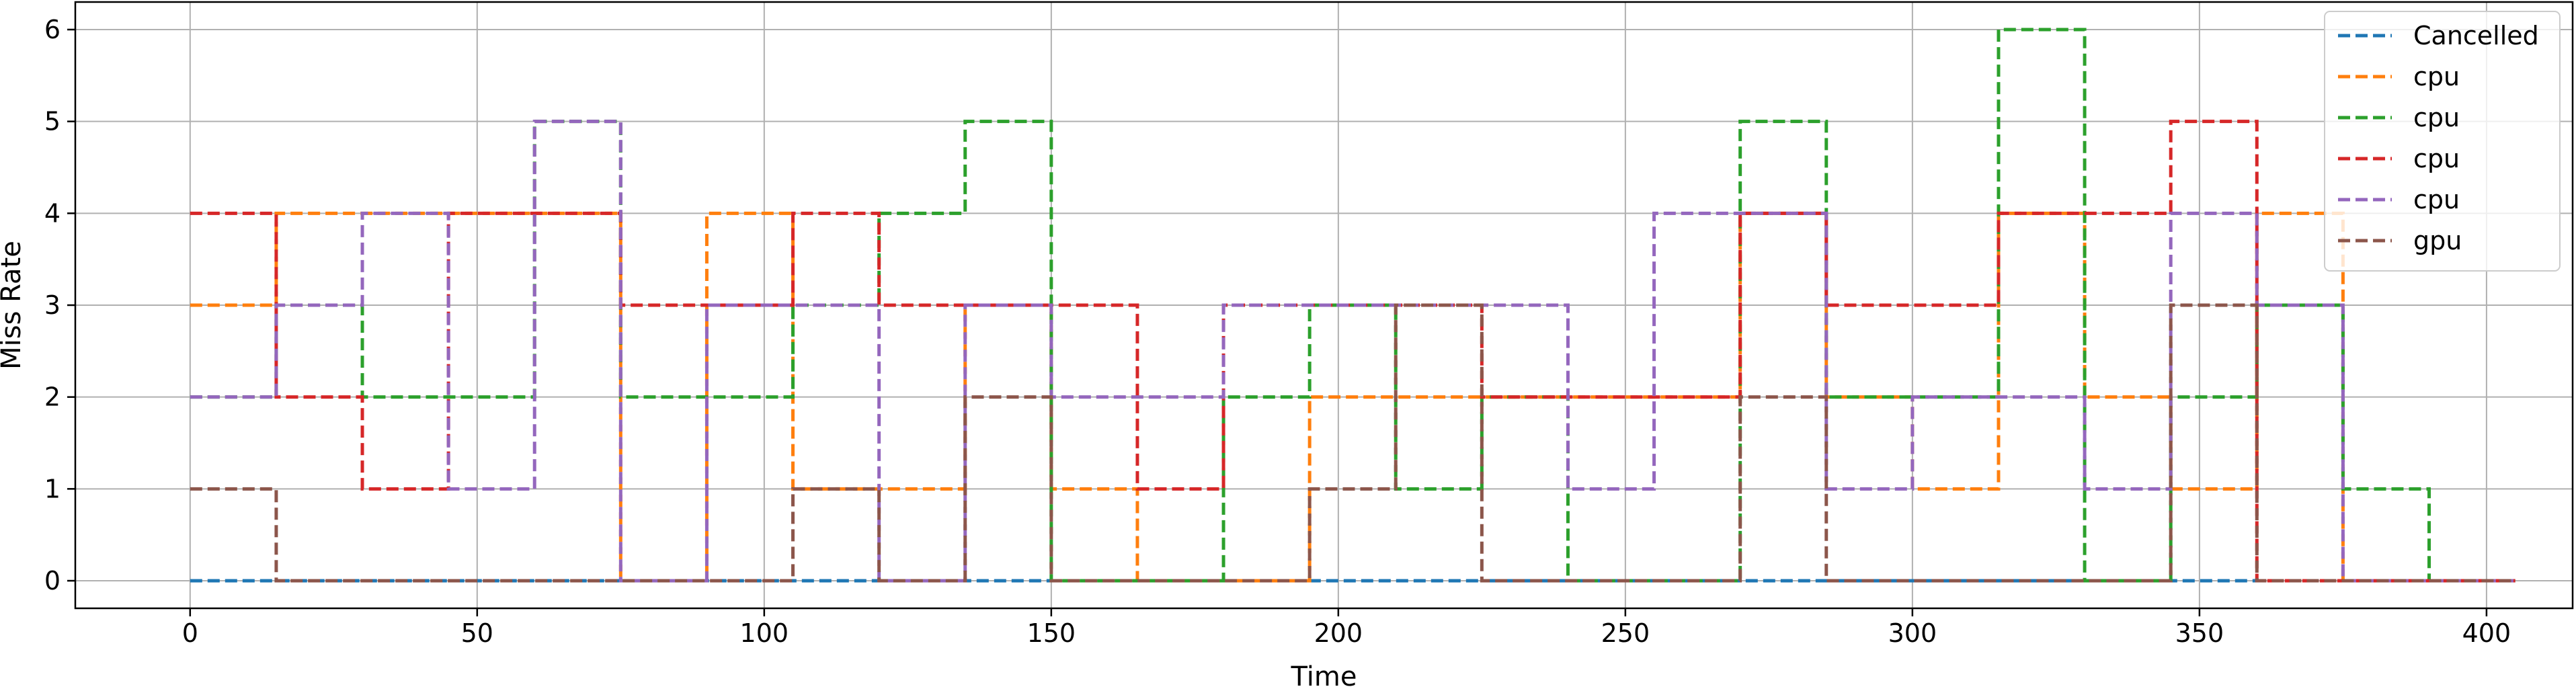 This screenshot has width=2576, height=693. What do you see at coordinates (2437, 241) in the screenshot?
I see `legend-label: gpu` at bounding box center [2437, 241].